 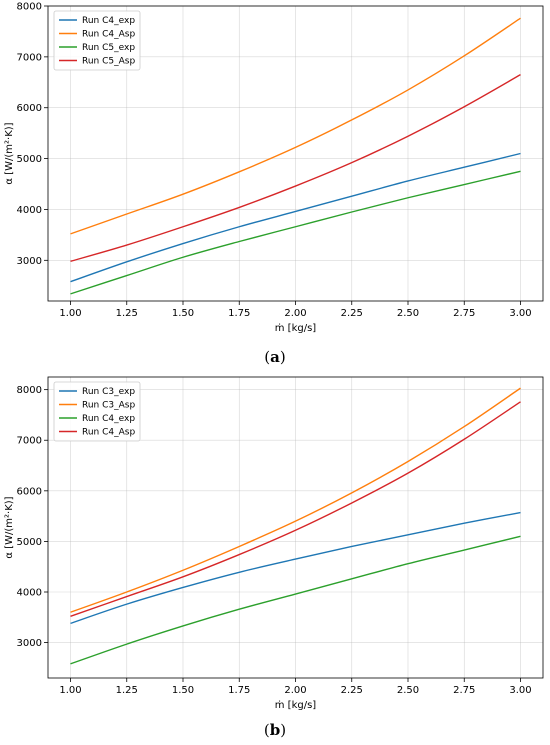 I want to click on panel-b-x-tick-label: 2.25, so click(x=352, y=690).